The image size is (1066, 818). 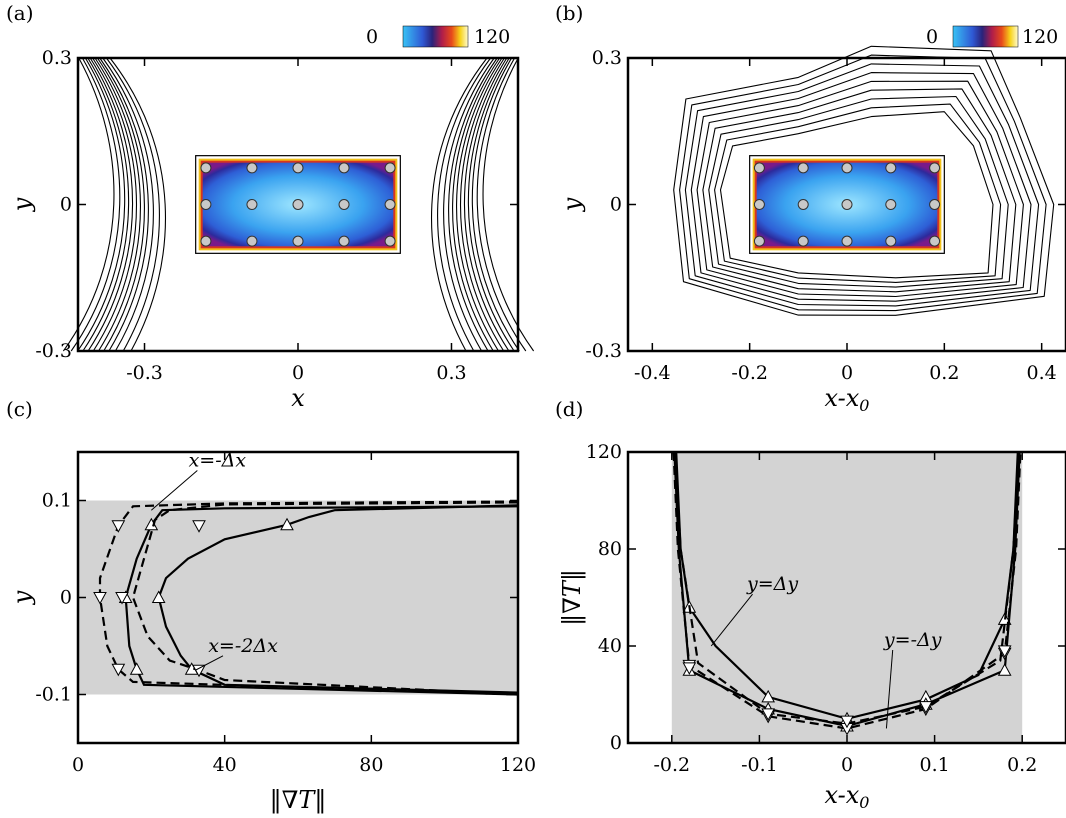 I want to click on x-axis-label-b-main: x-x, so click(x=842, y=398).